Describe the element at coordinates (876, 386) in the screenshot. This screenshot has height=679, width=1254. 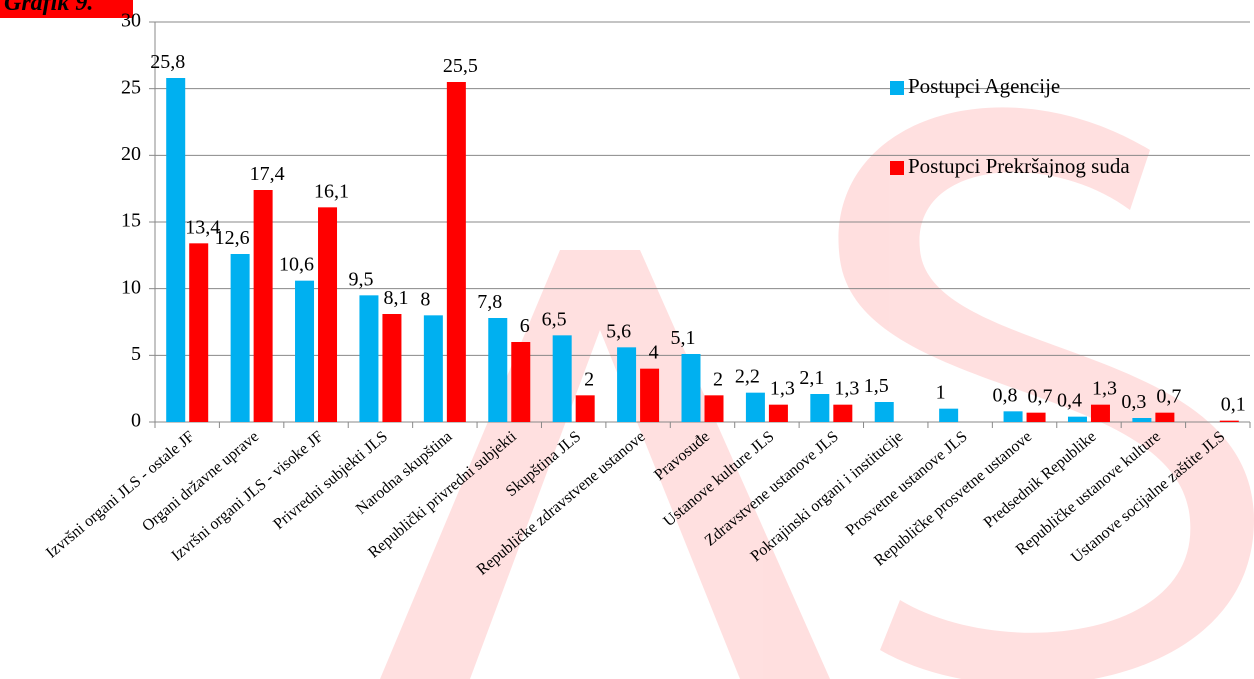
I see `data-label: 1,5` at that location.